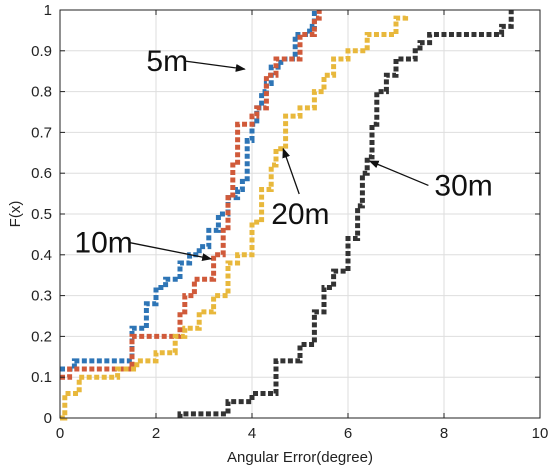 The width and height of the screenshot is (550, 472). What do you see at coordinates (252, 433) in the screenshot?
I see `x-tick-label: 4` at bounding box center [252, 433].